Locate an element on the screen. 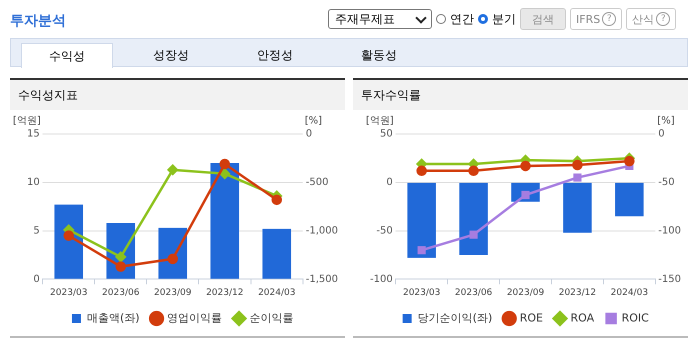 Image resolution: width=697 pixels, height=342 pixels. y-tick-label: 10 is located at coordinates (33, 182).